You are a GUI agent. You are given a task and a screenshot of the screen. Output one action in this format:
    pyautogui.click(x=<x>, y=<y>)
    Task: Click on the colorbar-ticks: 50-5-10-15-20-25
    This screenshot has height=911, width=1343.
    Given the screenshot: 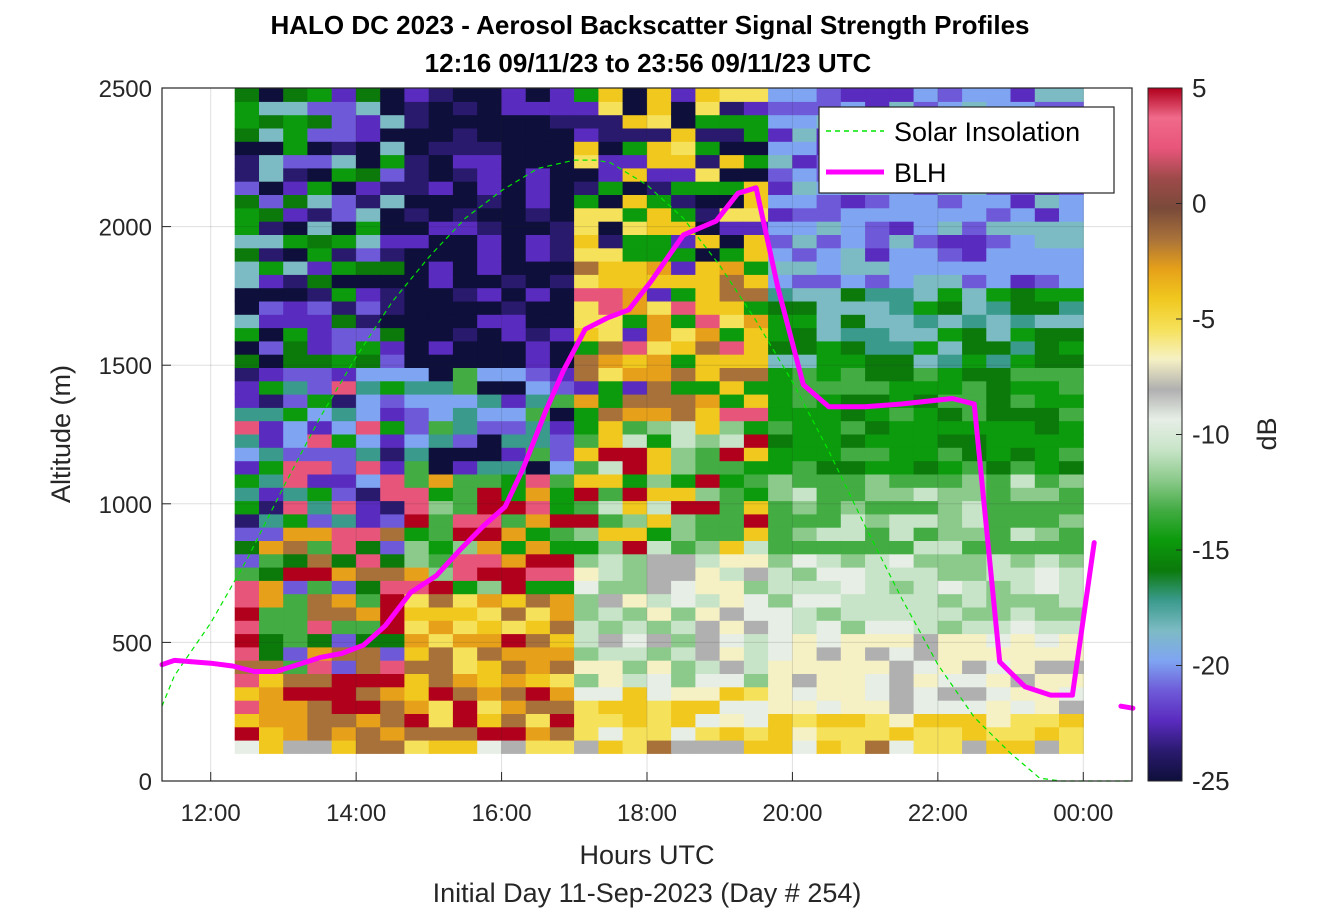 What is the action you would take?
    pyautogui.click(x=1203, y=434)
    